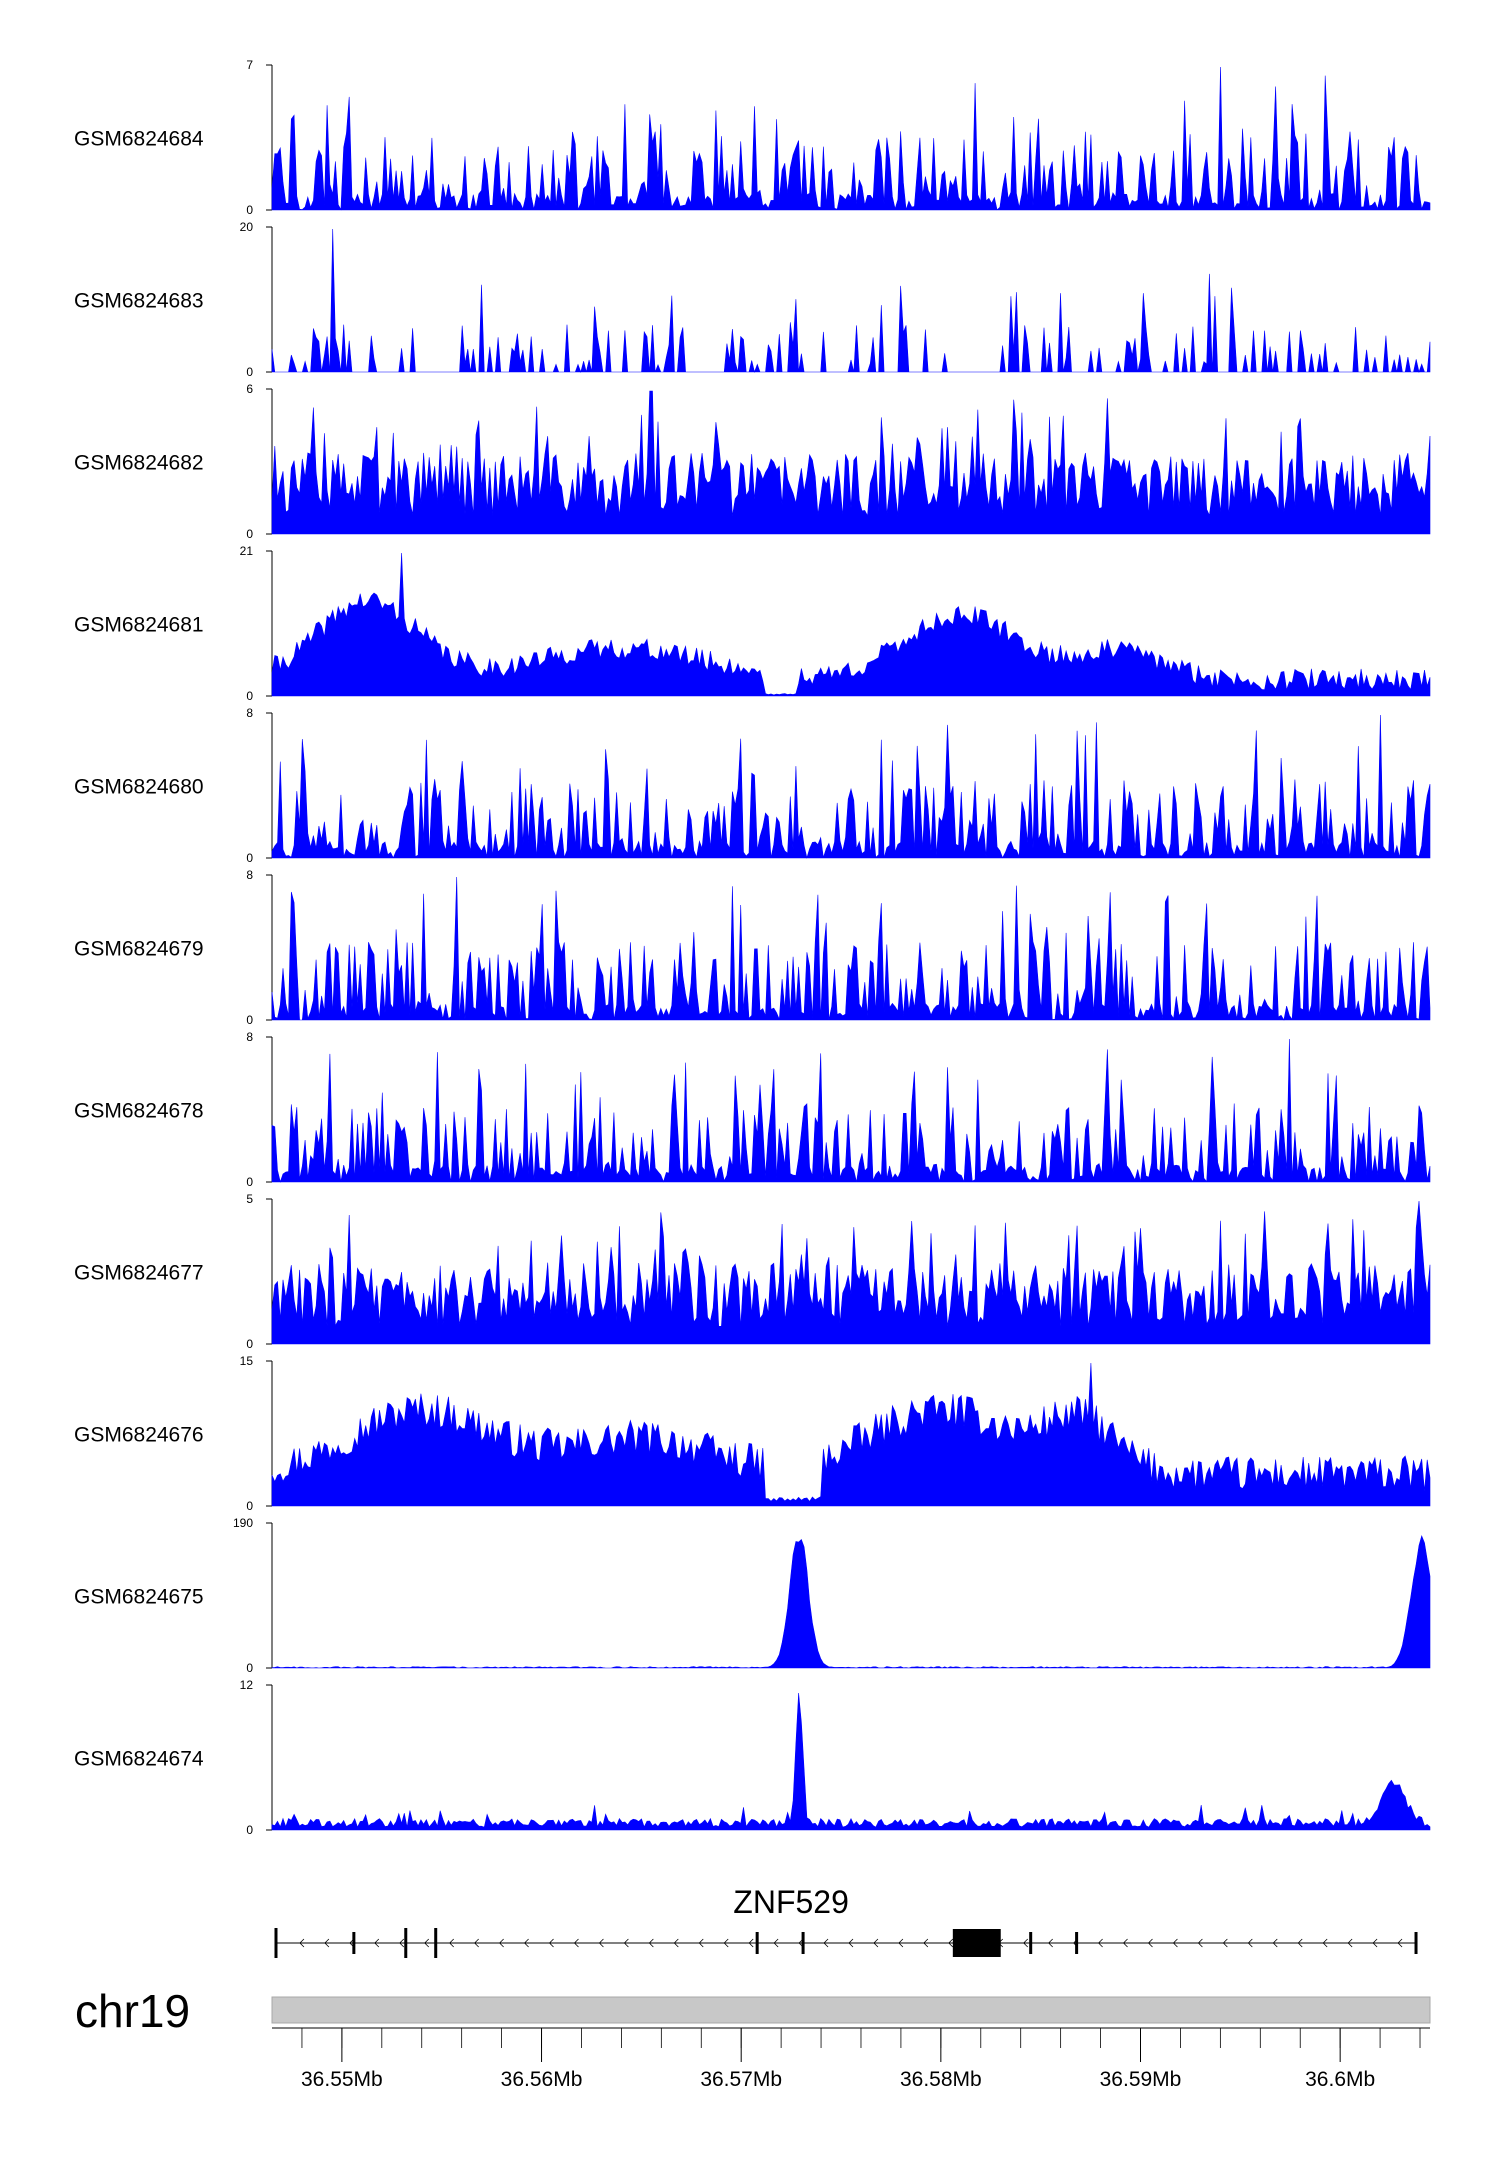 The height and width of the screenshot is (2170, 1500). What do you see at coordinates (139, 1759) in the screenshot?
I see `track-label: GSM6824674` at bounding box center [139, 1759].